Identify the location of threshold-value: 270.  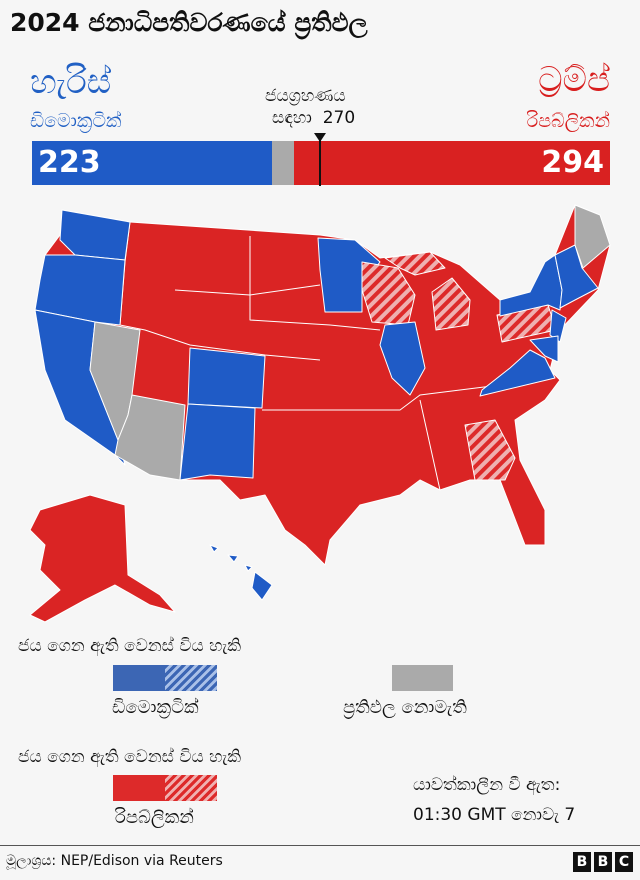
(339, 118).